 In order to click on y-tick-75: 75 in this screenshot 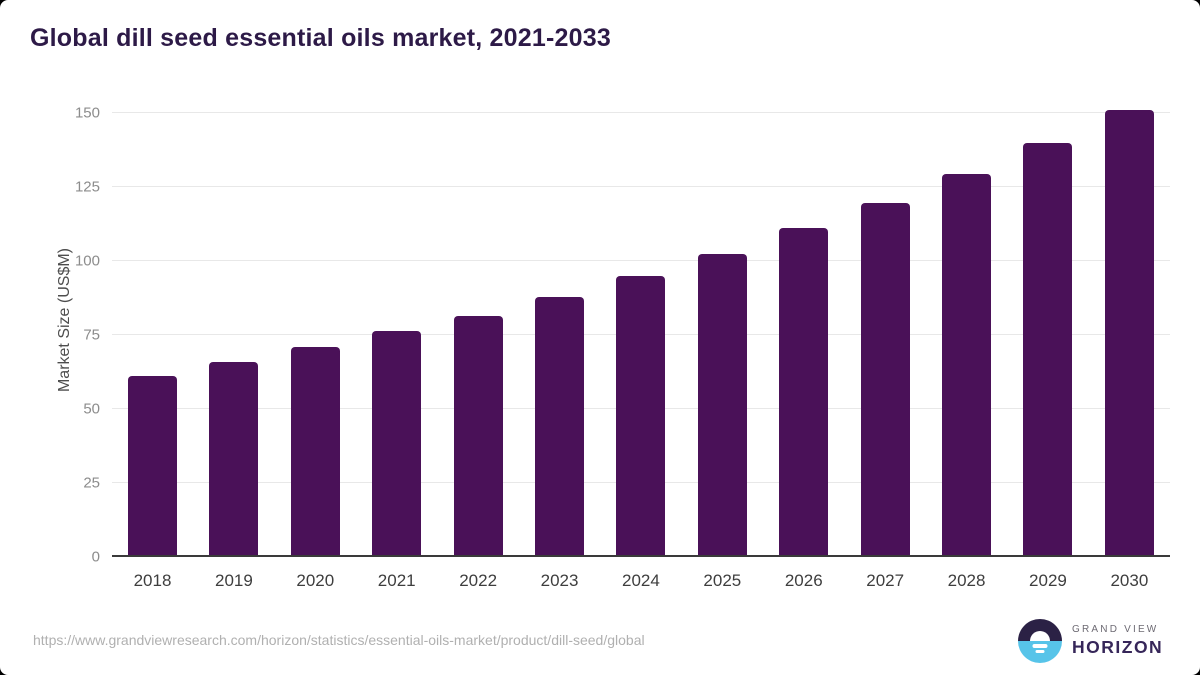, I will do `click(91, 335)`.